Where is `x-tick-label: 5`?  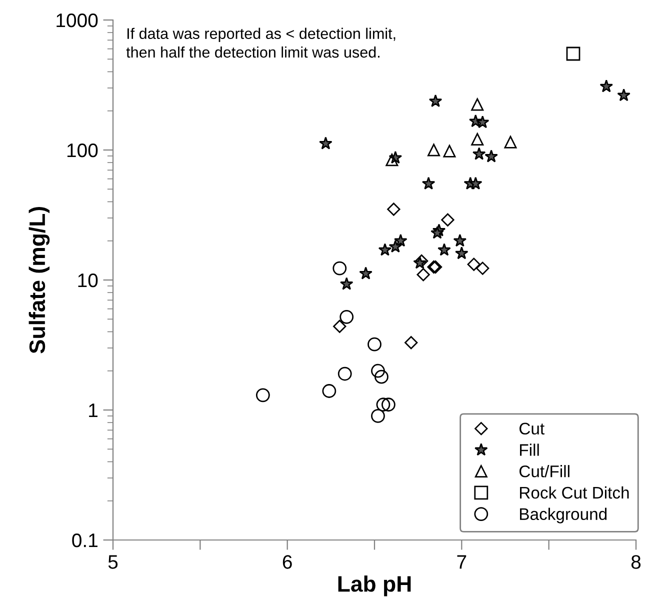 x-tick-label: 5 is located at coordinates (113, 562).